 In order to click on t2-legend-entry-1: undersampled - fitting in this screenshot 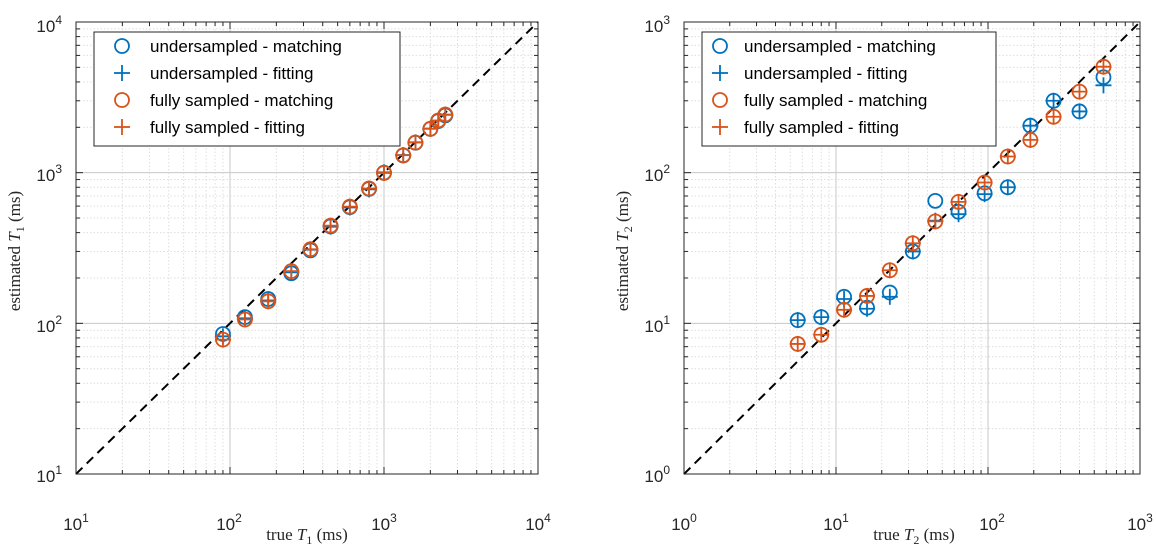, I will do `click(825, 73)`.